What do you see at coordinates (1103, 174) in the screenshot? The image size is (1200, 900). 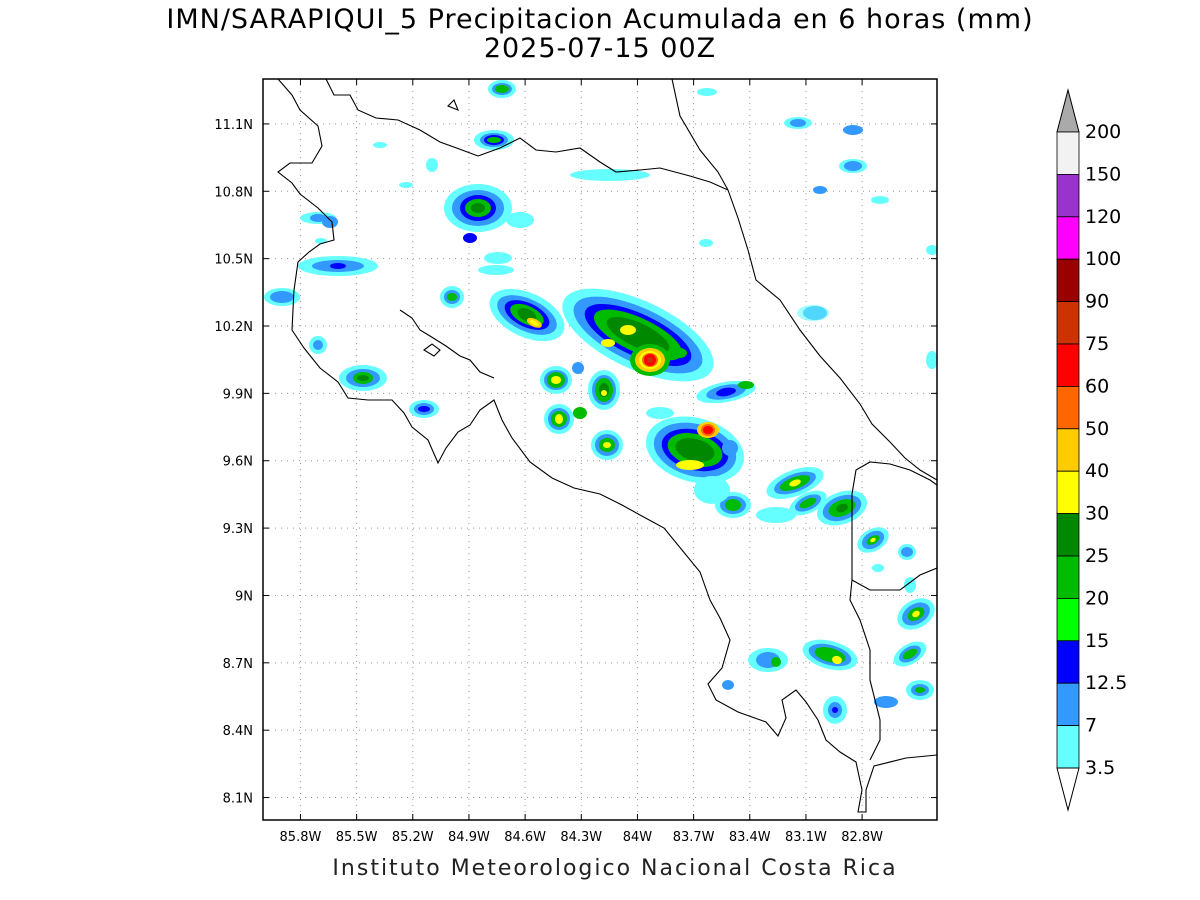 I see `colorbar-level-label: 150` at bounding box center [1103, 174].